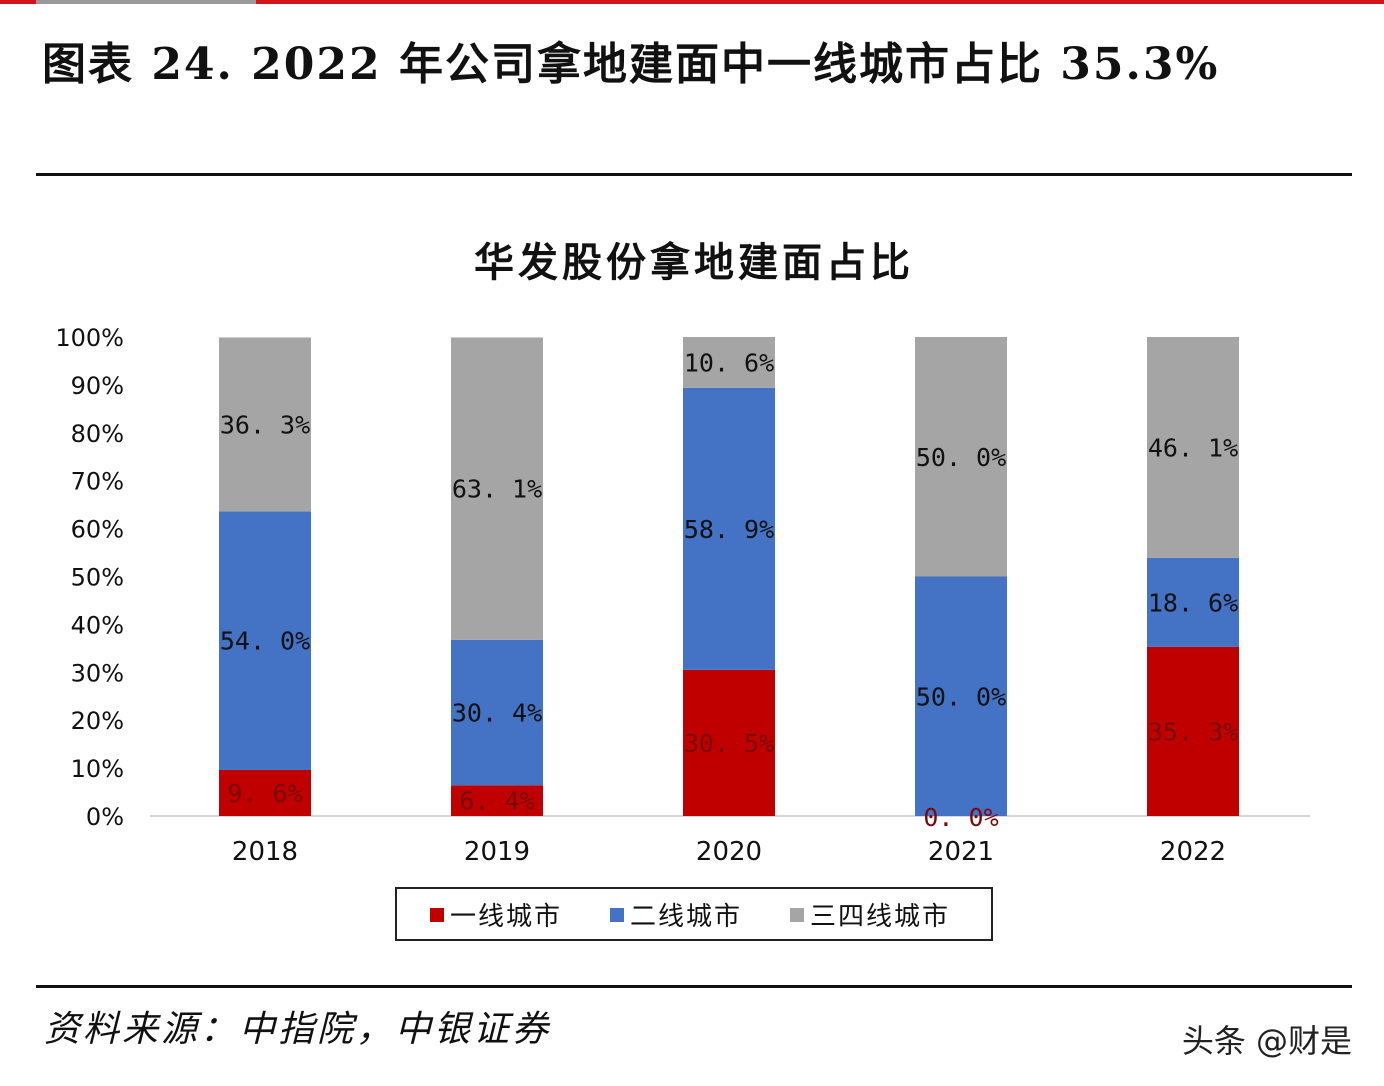 Image resolution: width=1384 pixels, height=1086 pixels. I want to click on y-tick-label: 40%, so click(97, 625).